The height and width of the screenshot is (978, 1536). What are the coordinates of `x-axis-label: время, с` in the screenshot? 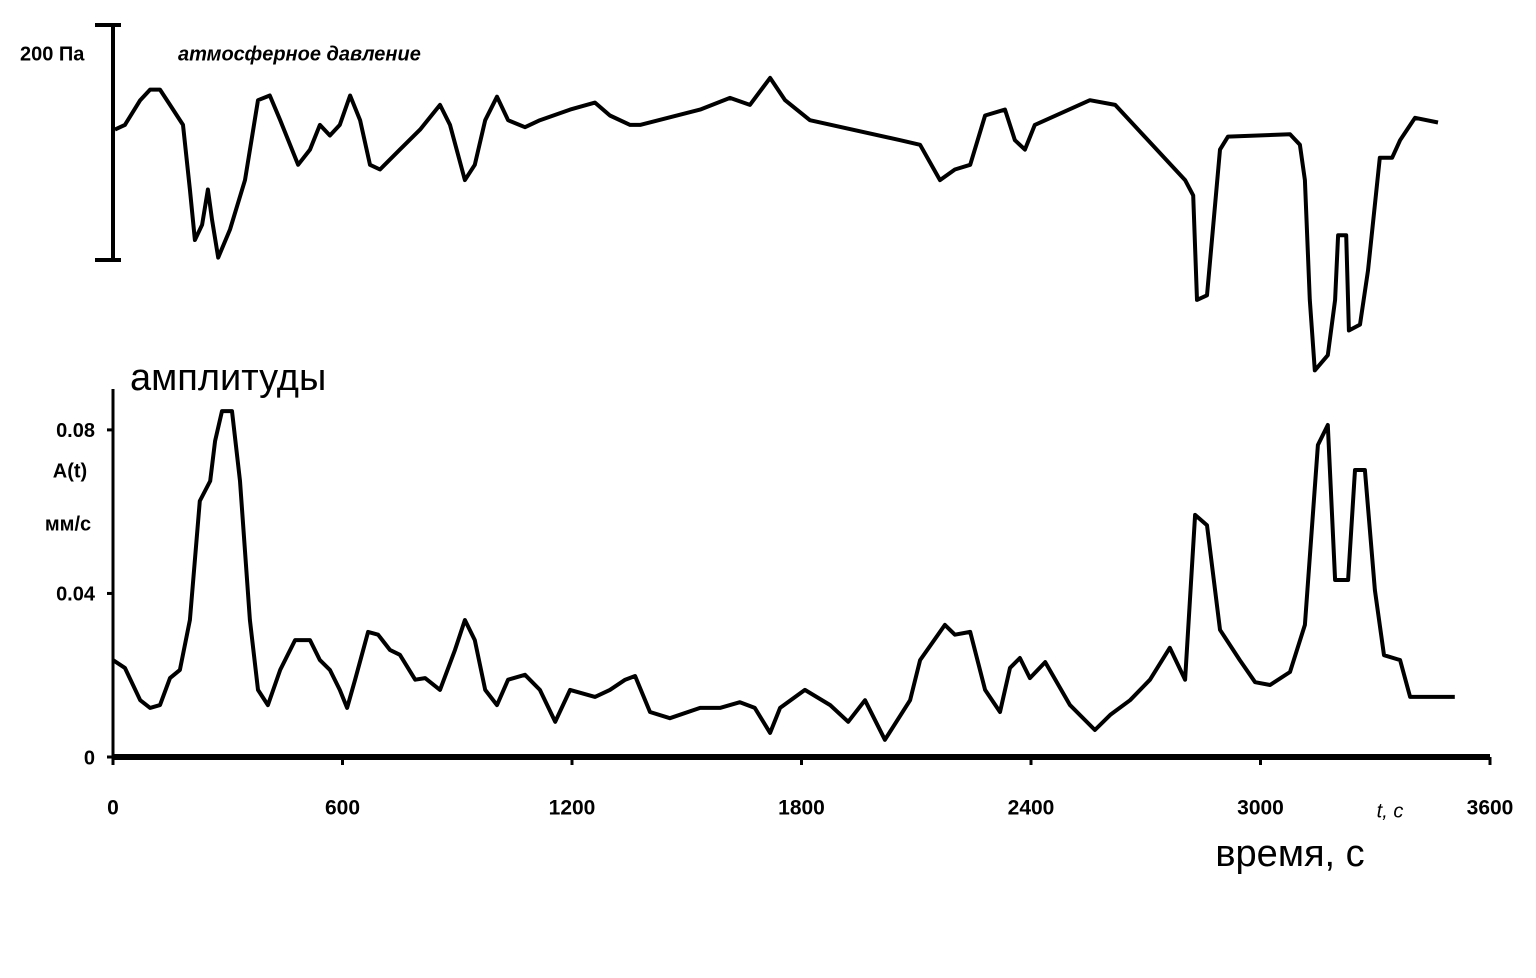 It's located at (1289, 854).